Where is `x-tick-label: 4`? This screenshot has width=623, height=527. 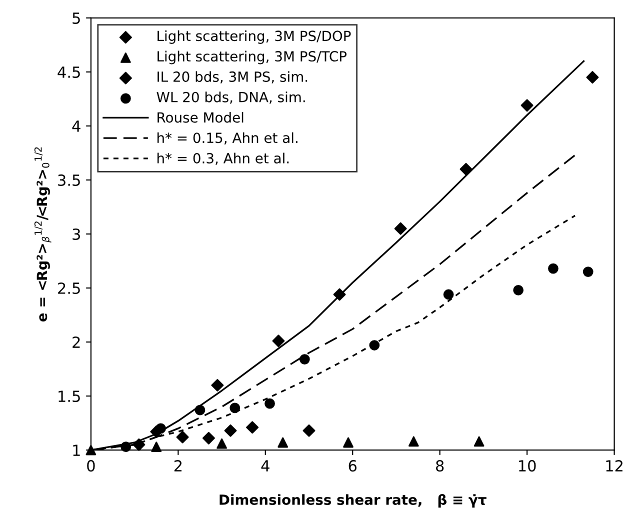 x-tick-label: 4 is located at coordinates (265, 466).